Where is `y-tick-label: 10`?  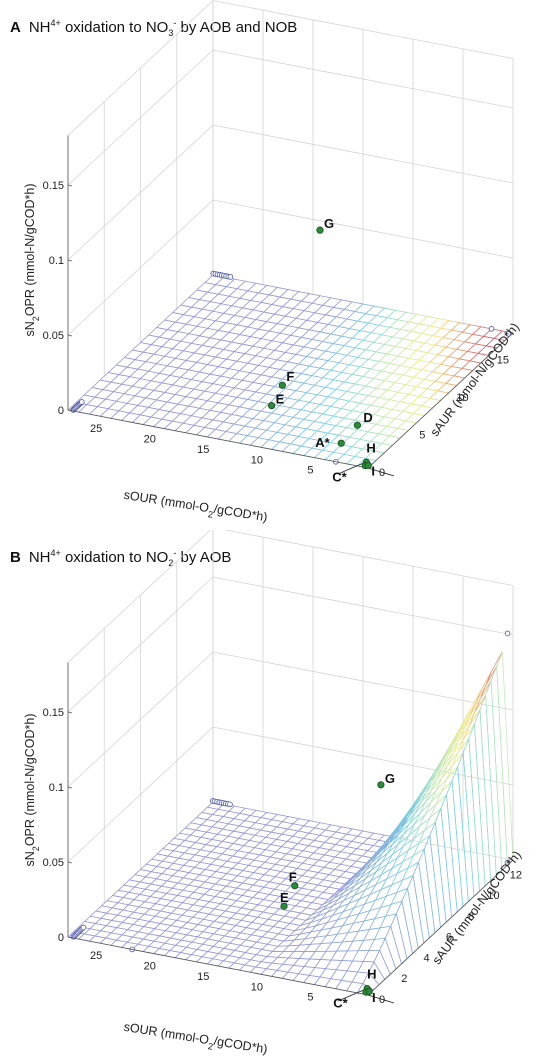
y-tick-label: 10 is located at coordinates (462, 398).